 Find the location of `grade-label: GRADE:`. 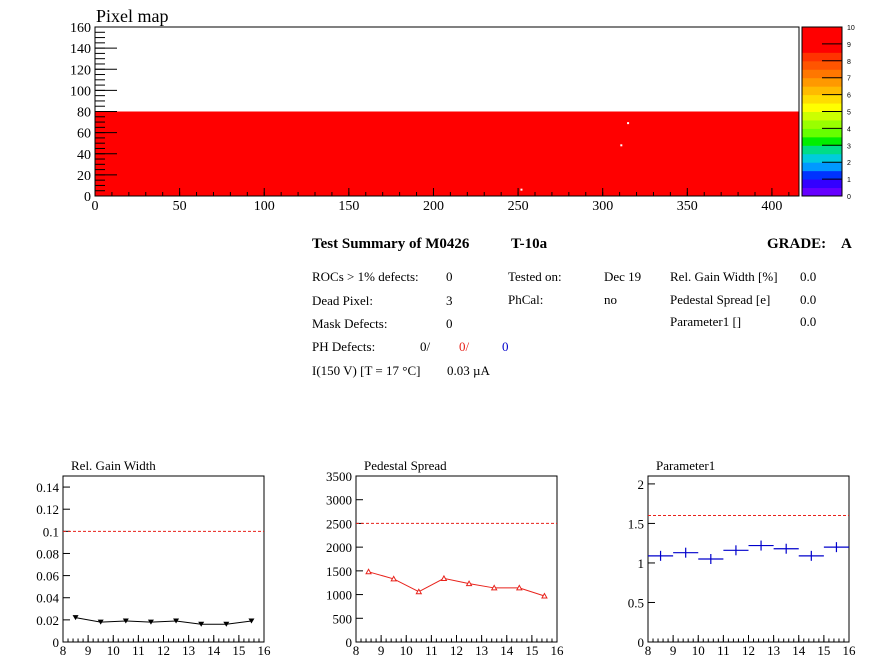

grade-label: GRADE: is located at coordinates (796, 244).